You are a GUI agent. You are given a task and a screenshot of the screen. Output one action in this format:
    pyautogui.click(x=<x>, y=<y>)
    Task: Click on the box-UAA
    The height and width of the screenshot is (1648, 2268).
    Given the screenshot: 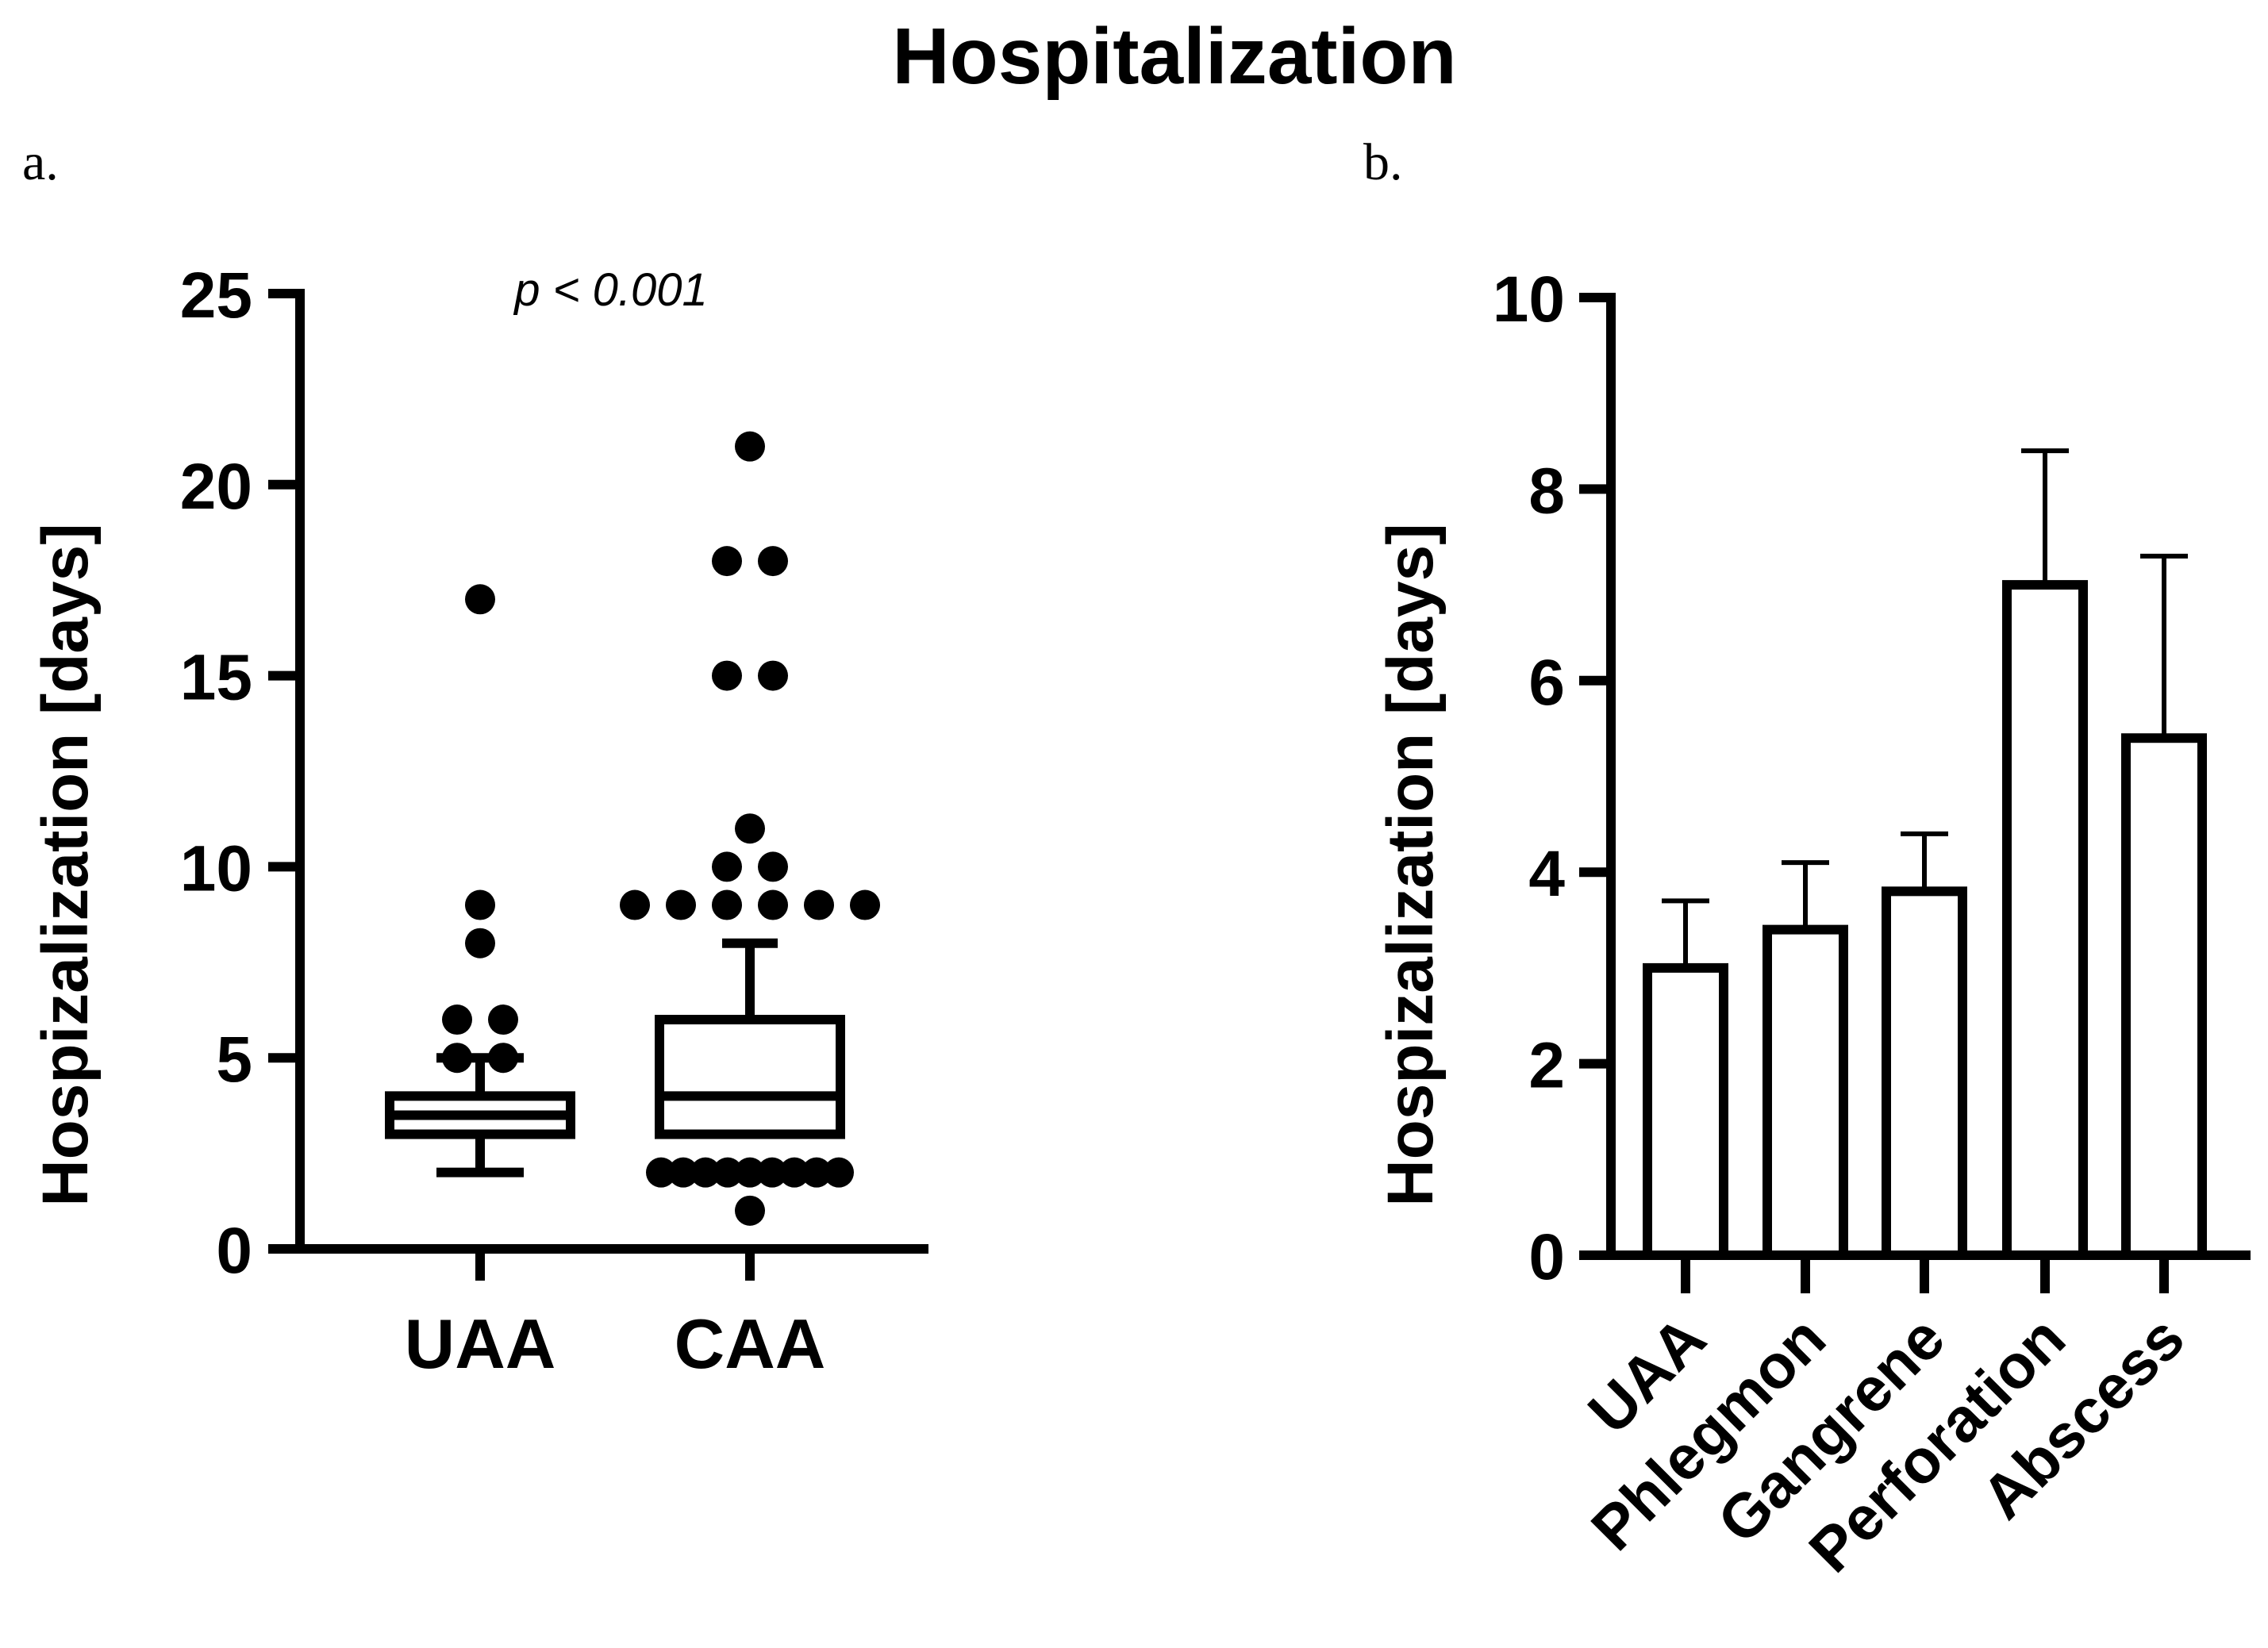 What is the action you would take?
    pyautogui.click(x=480, y=880)
    